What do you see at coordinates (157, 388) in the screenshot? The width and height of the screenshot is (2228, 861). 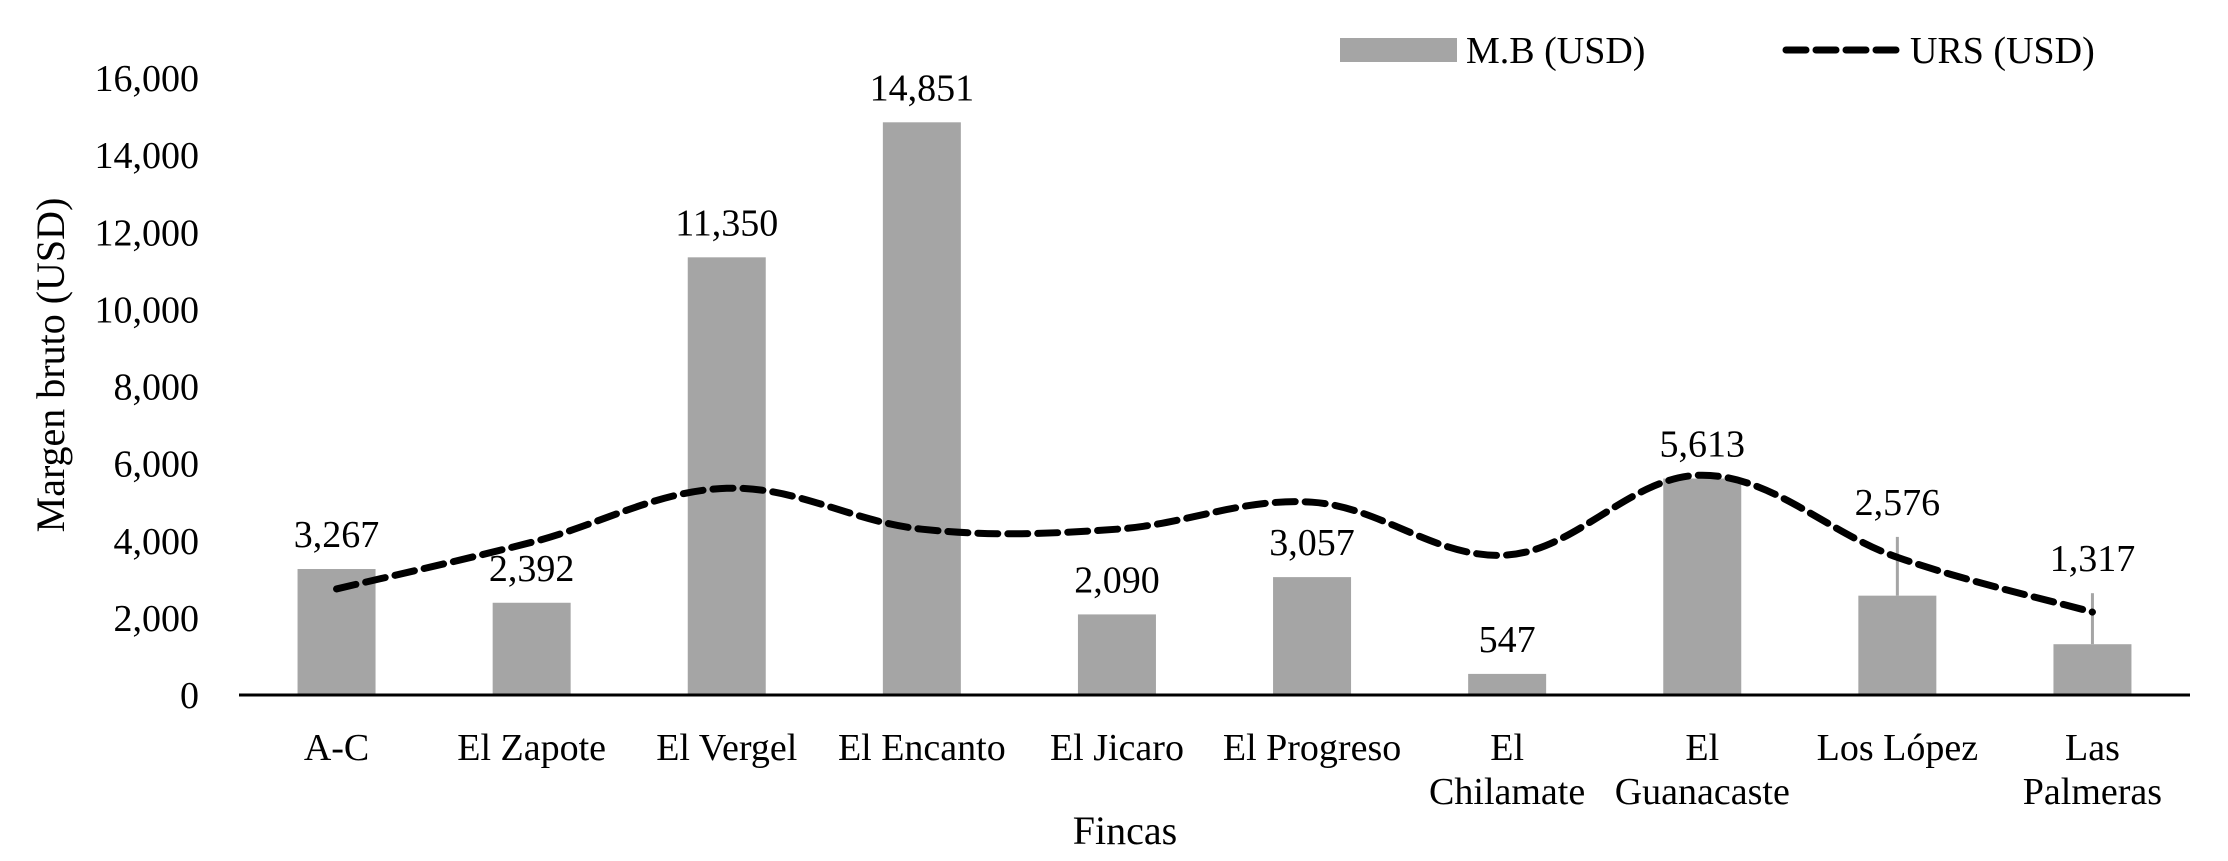 I see `y-tick-label: 8,000` at bounding box center [157, 388].